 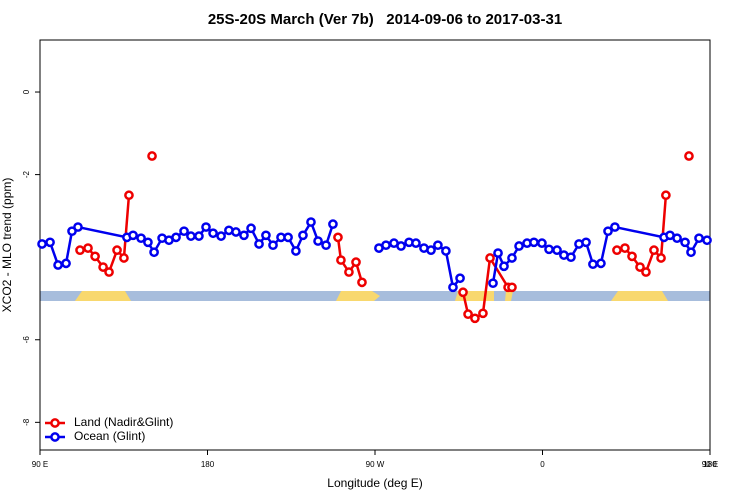 What do you see at coordinates (542, 464) in the screenshot?
I see `x-tick-label: 0` at bounding box center [542, 464].